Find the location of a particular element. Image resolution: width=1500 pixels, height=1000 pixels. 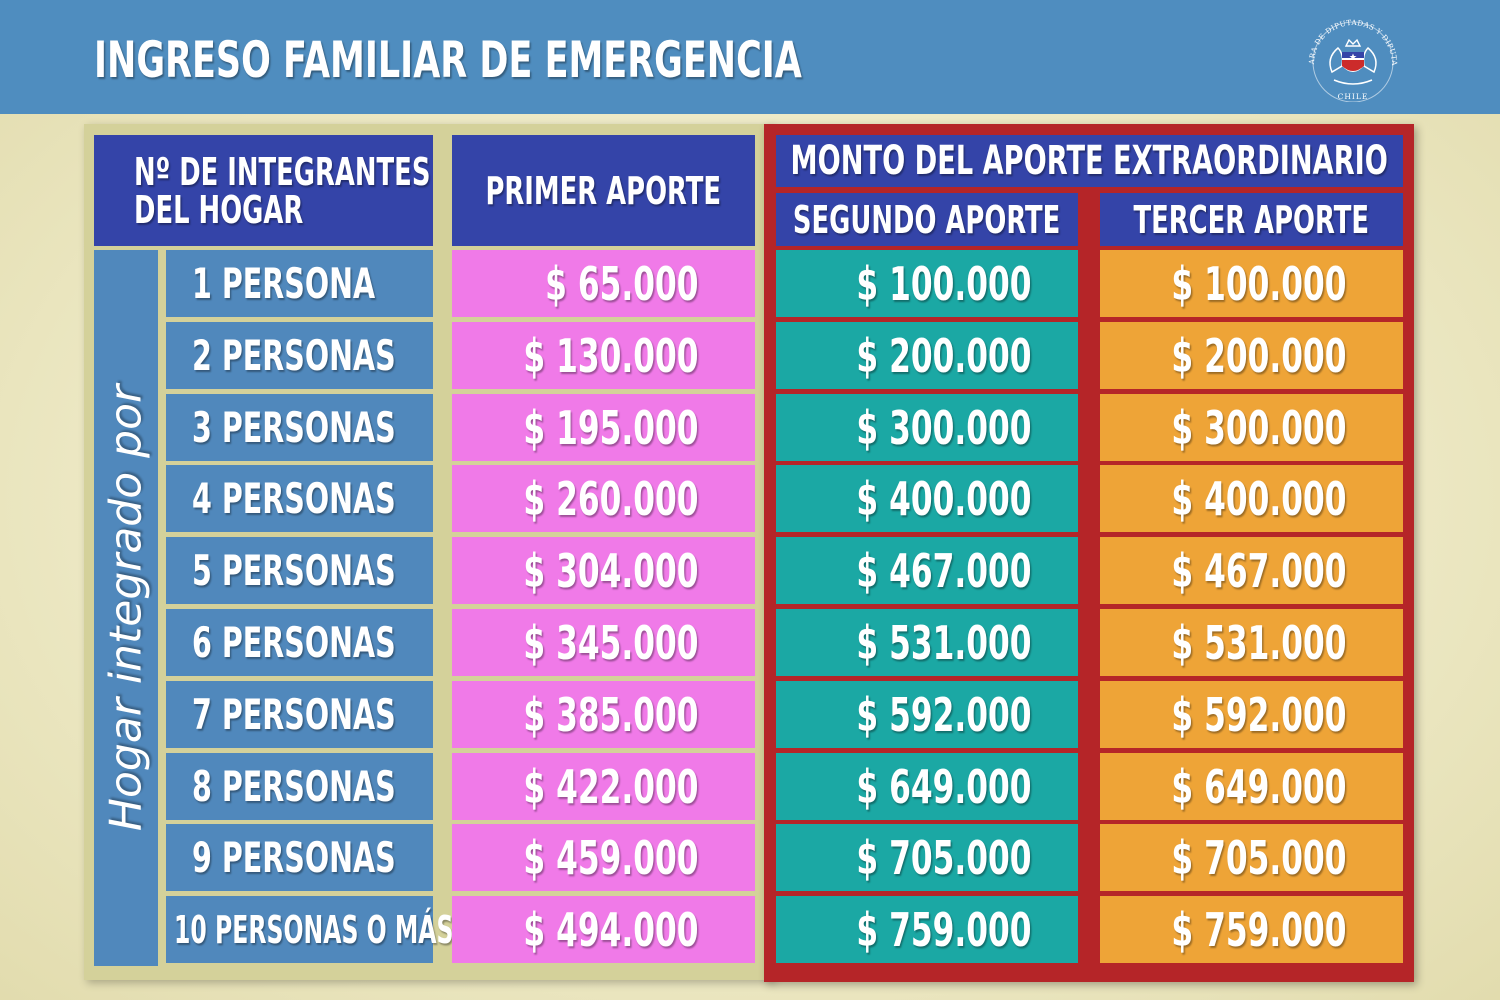

segundo-aporte-cell: $ 759.000 is located at coordinates (927, 929).